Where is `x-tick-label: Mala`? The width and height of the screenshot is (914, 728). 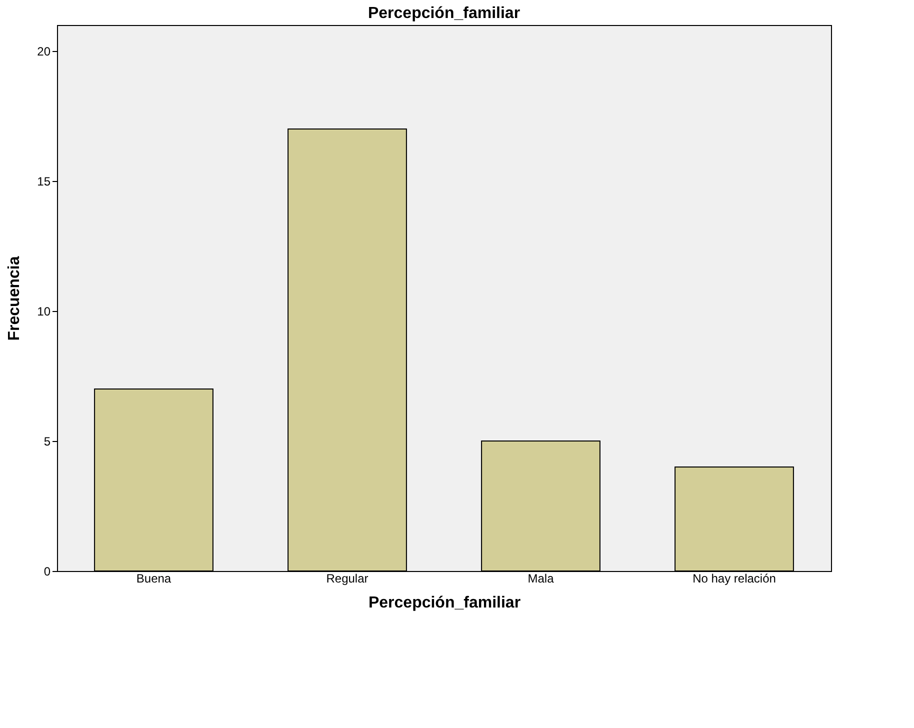
x-tick-label: Mala is located at coordinates (541, 579).